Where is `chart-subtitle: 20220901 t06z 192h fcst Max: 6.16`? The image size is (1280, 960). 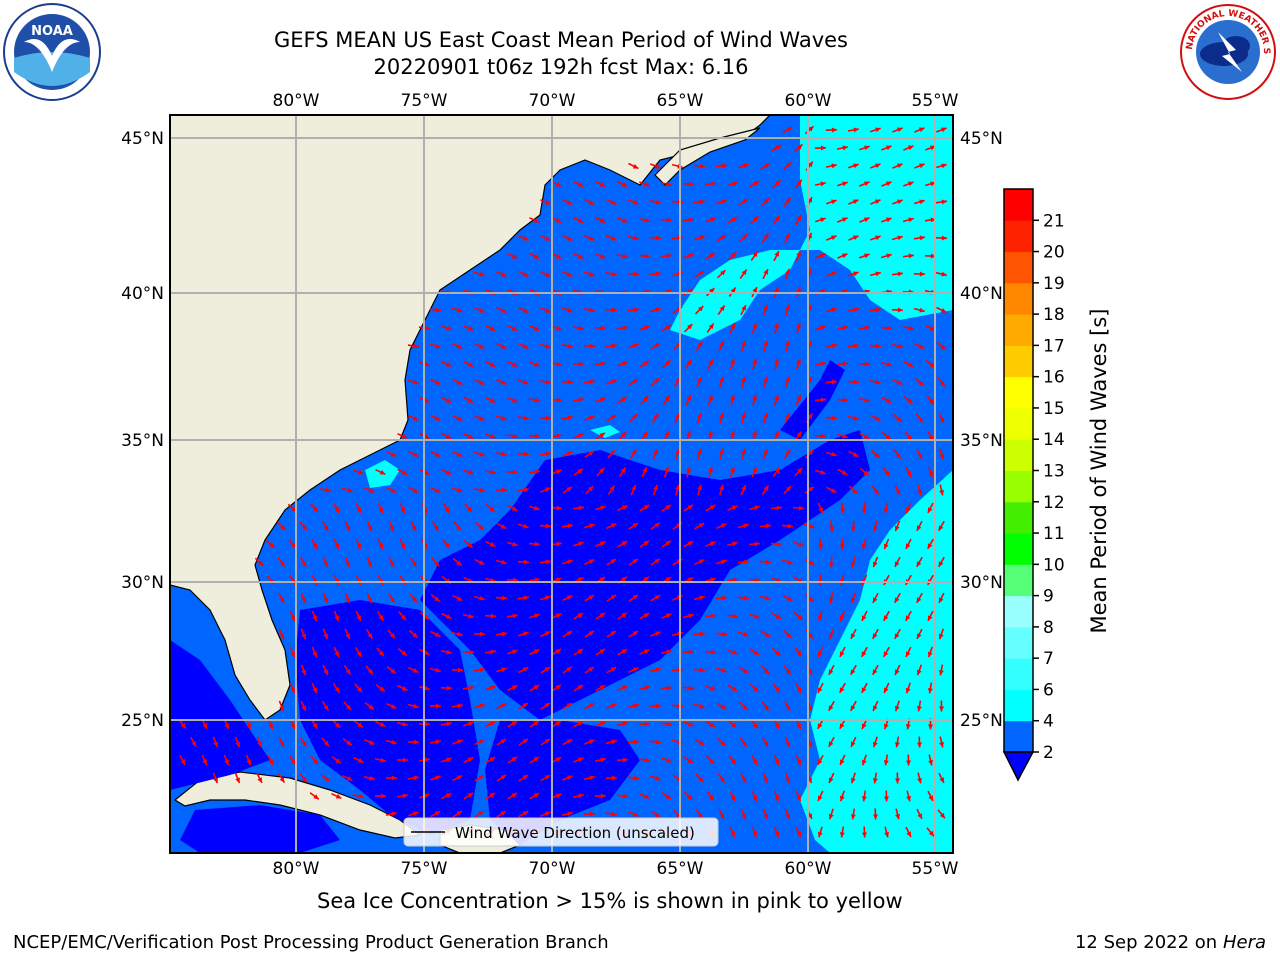 chart-subtitle: 20220901 t06z 192h fcst Max: 6.16 is located at coordinates (561, 67).